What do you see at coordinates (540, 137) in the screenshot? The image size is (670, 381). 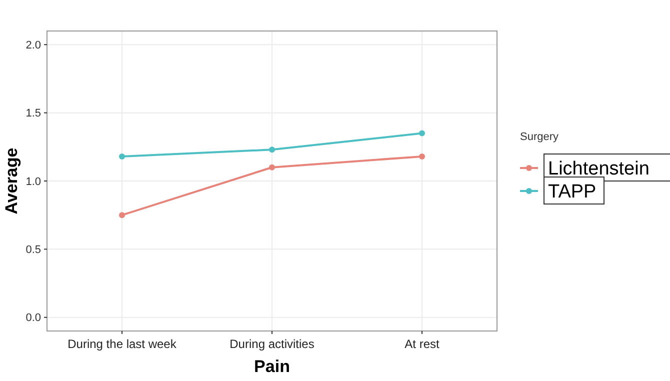 I see `legend-title: Surgery` at bounding box center [540, 137].